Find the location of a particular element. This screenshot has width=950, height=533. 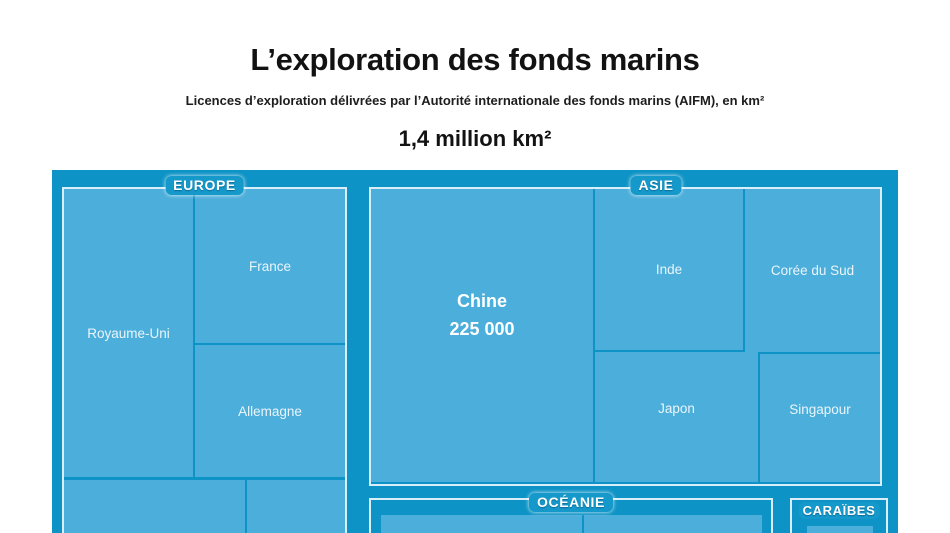

region-caraibes: CARAÏBES is located at coordinates (839, 515).